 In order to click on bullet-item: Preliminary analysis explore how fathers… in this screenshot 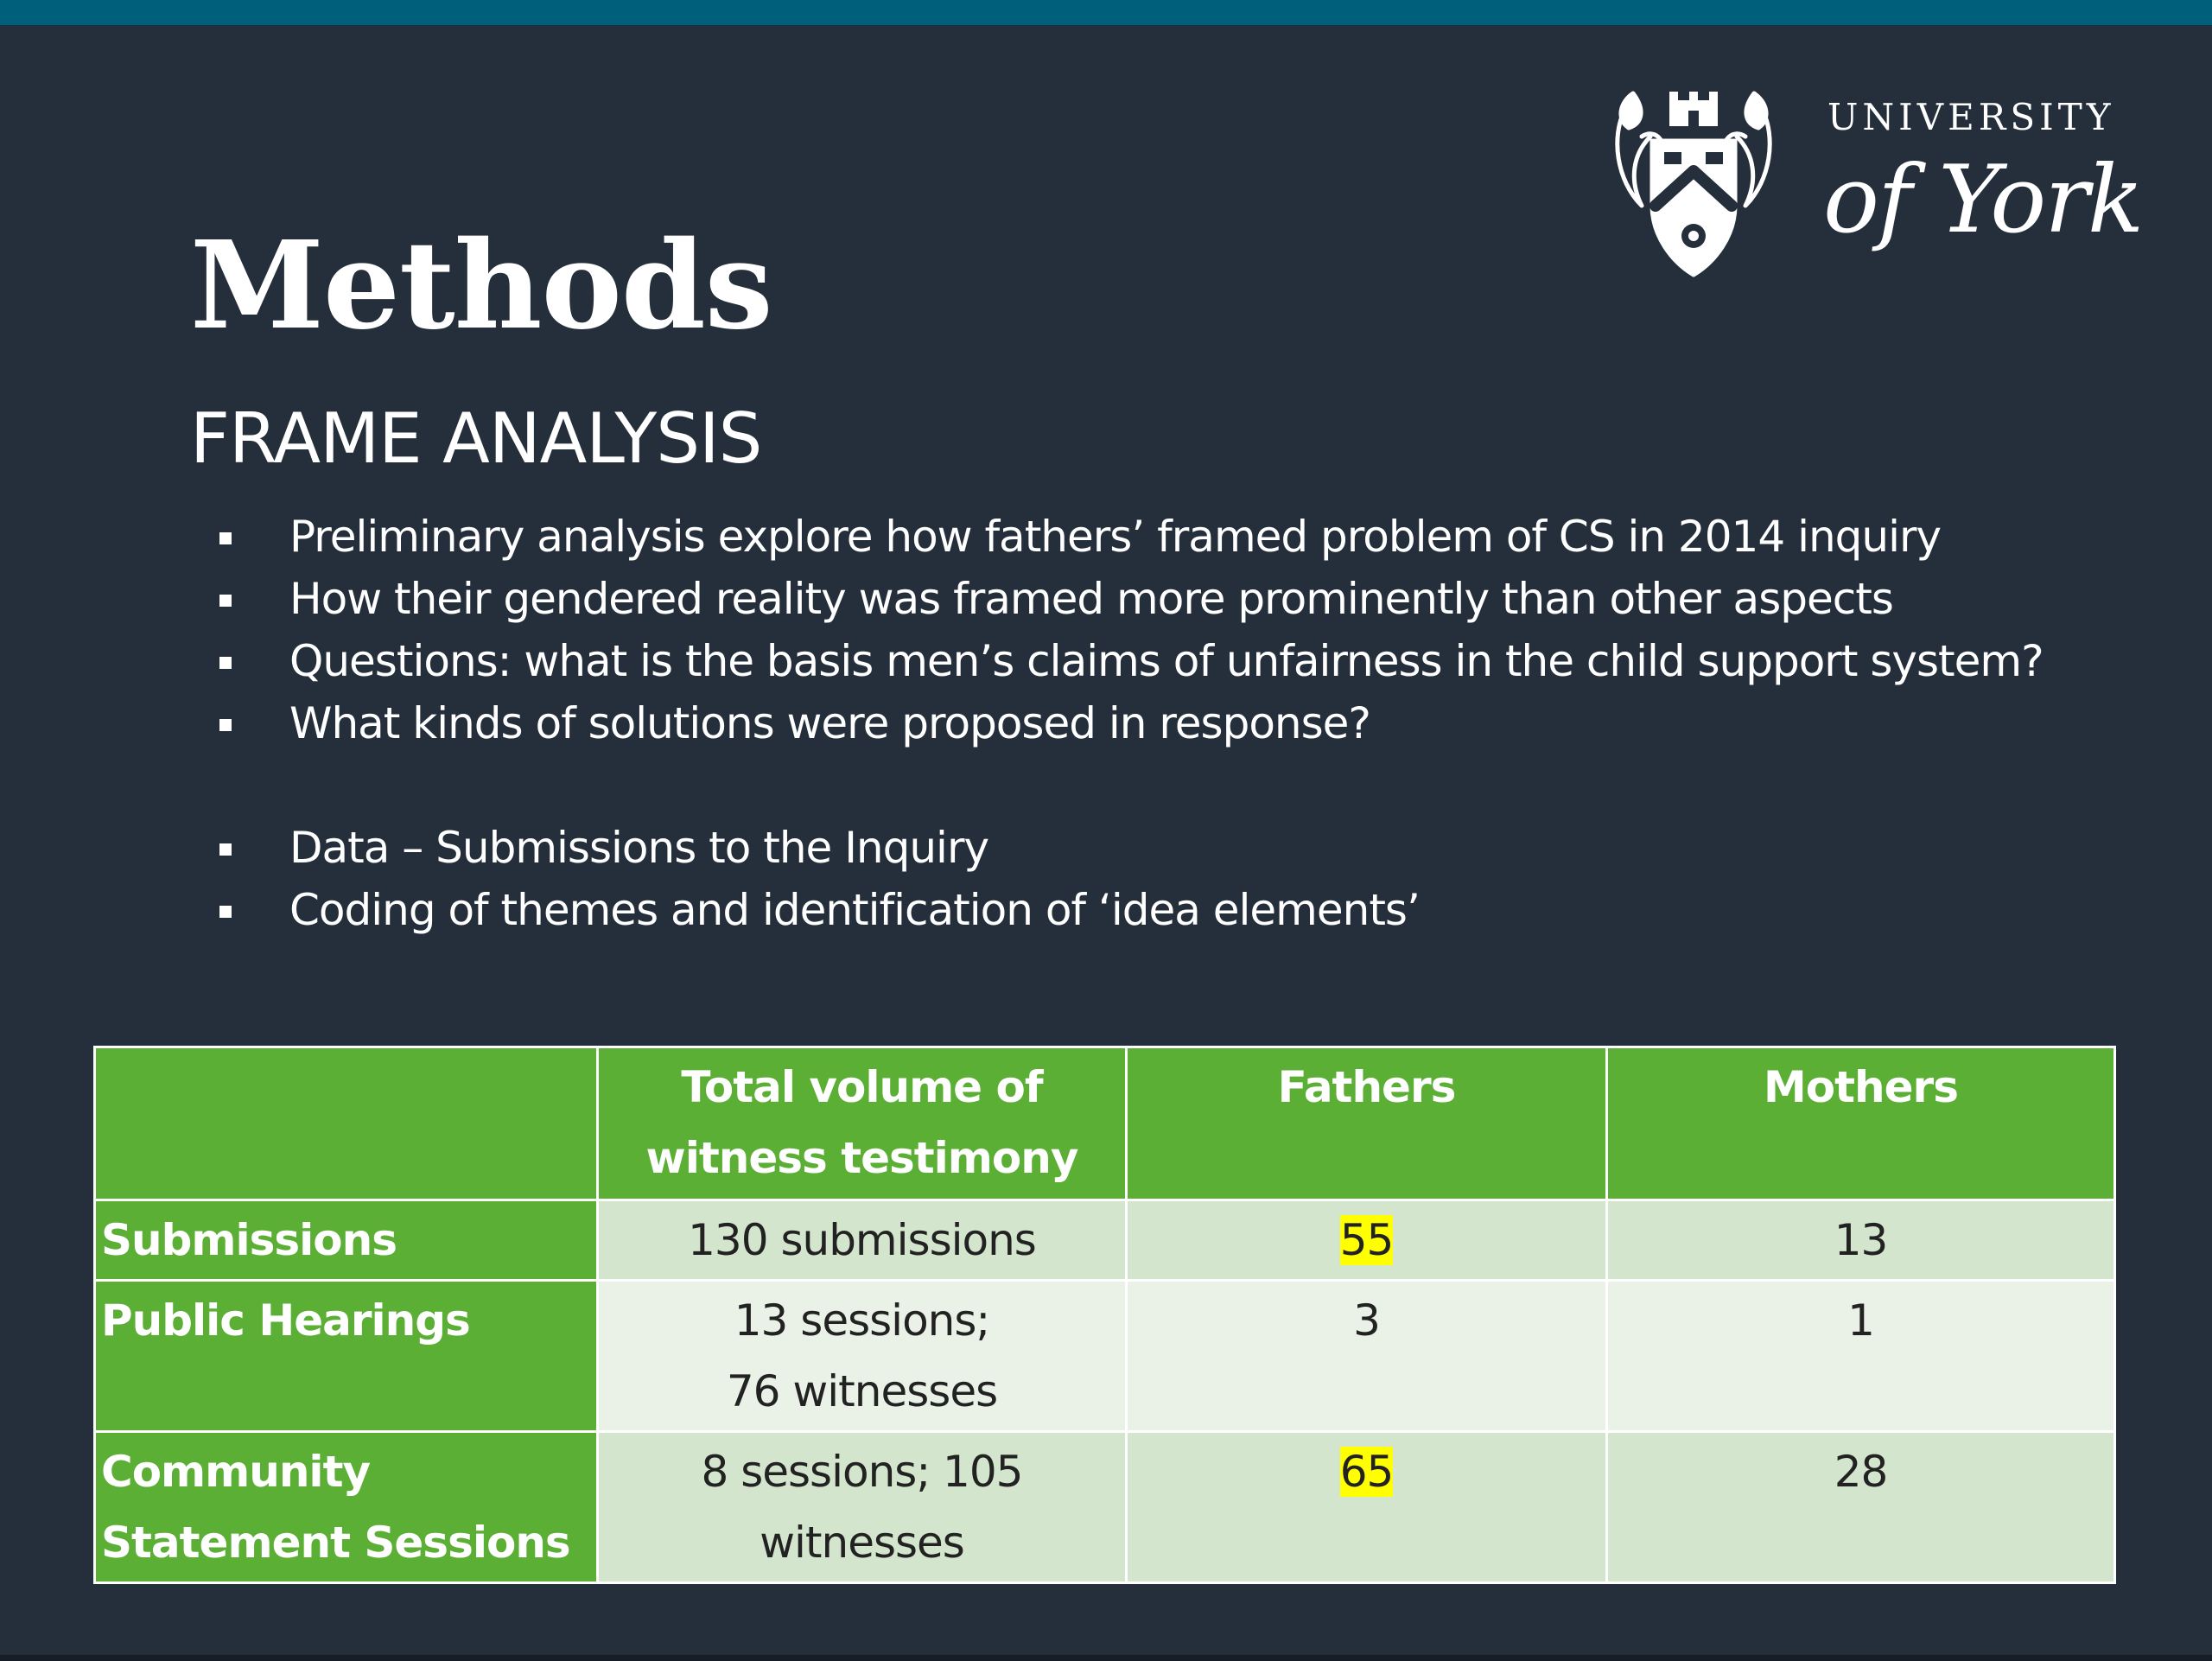, I will do `click(1196, 537)`.